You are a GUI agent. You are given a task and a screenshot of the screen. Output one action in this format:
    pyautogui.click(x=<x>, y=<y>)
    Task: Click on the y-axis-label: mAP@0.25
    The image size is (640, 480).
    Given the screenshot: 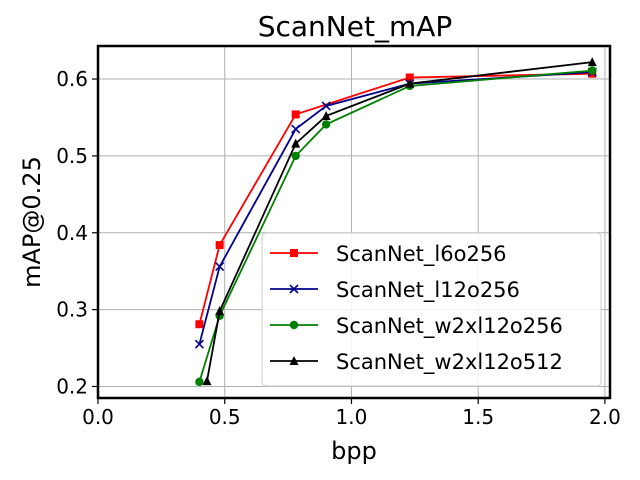 What is the action you would take?
    pyautogui.click(x=32, y=222)
    